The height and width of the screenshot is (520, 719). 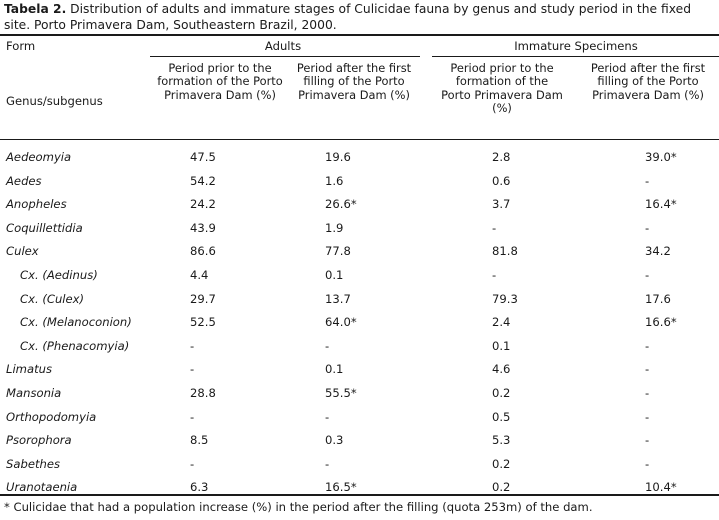 I want to click on row-value-a-prior: 54.2, so click(x=203, y=180).